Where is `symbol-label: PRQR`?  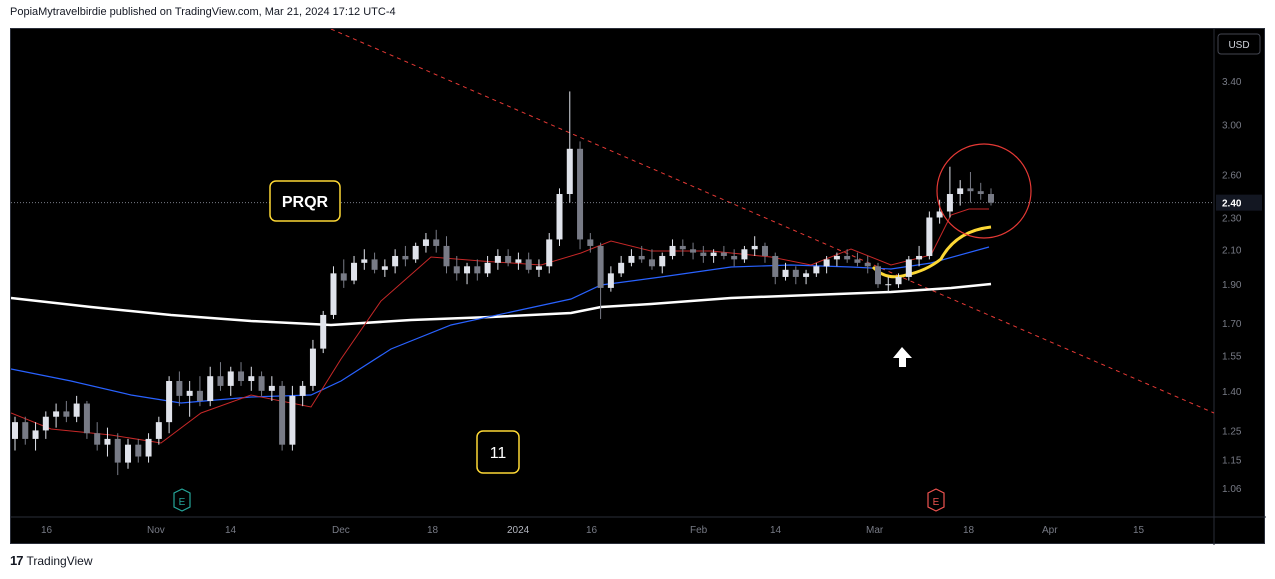
symbol-label: PRQR is located at coordinates (305, 202).